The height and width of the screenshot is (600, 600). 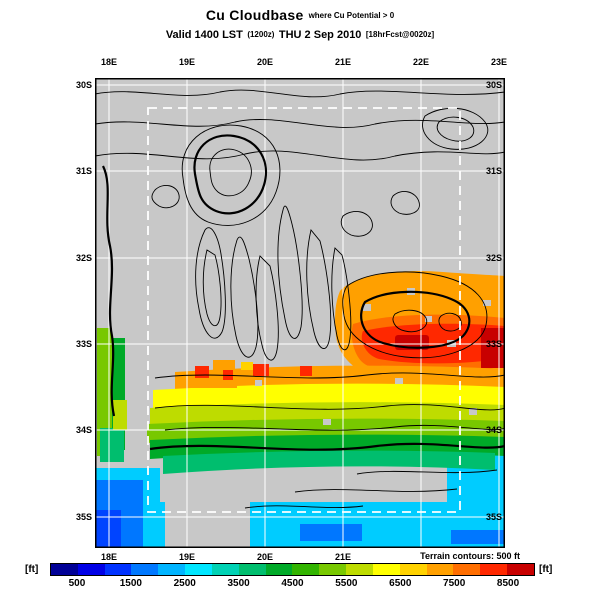 What do you see at coordinates (343, 557) in the screenshot?
I see `lon-label-bottom: 21E` at bounding box center [343, 557].